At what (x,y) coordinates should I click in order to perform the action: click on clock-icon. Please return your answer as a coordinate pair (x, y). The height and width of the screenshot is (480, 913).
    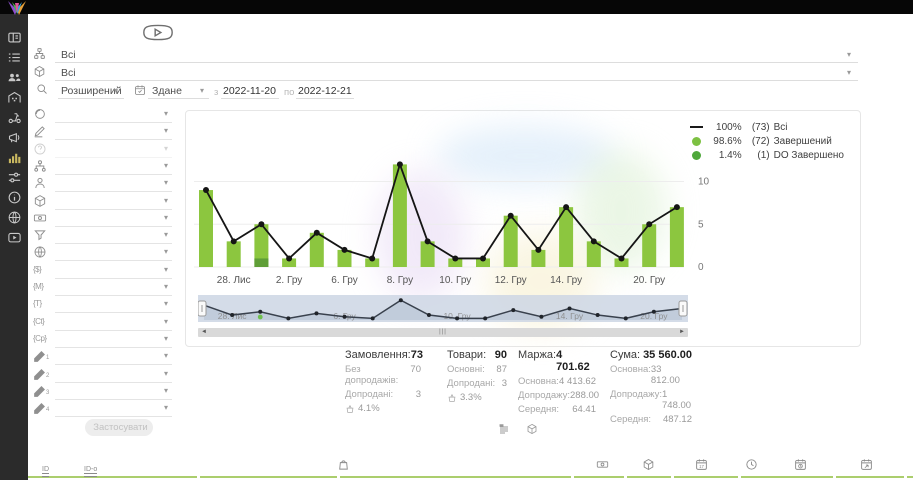
    Looking at the image, I should click on (751, 464).